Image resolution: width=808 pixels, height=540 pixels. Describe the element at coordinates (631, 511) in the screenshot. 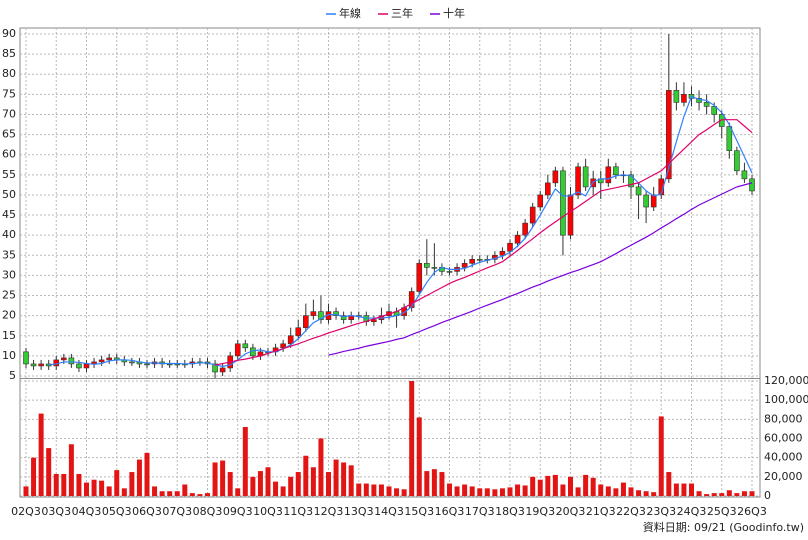

I see `x-tick-label: 22Q3` at that location.